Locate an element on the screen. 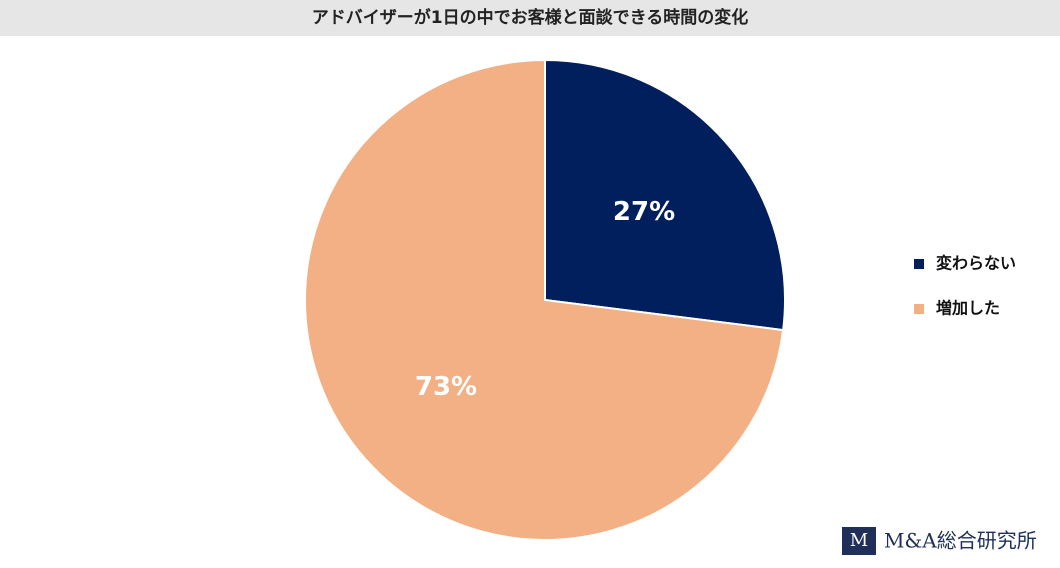 Image resolution: width=1060 pixels, height=568 pixels. logo-text: M&A総合研究所 is located at coordinates (960, 541).